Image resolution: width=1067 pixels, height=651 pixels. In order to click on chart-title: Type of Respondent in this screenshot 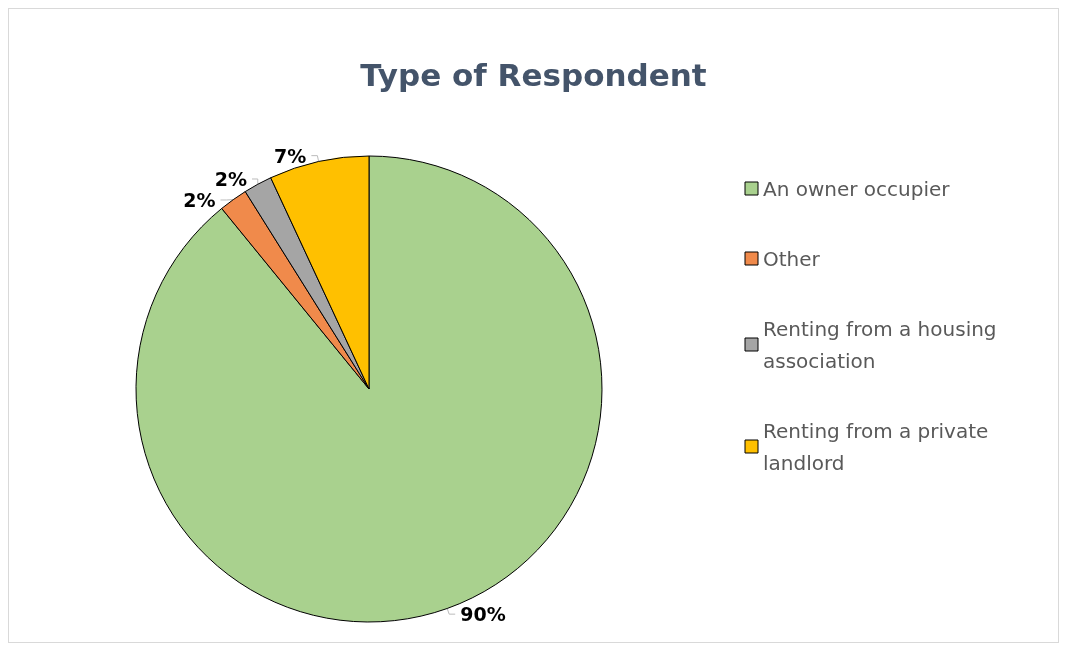, I will do `click(533, 74)`.